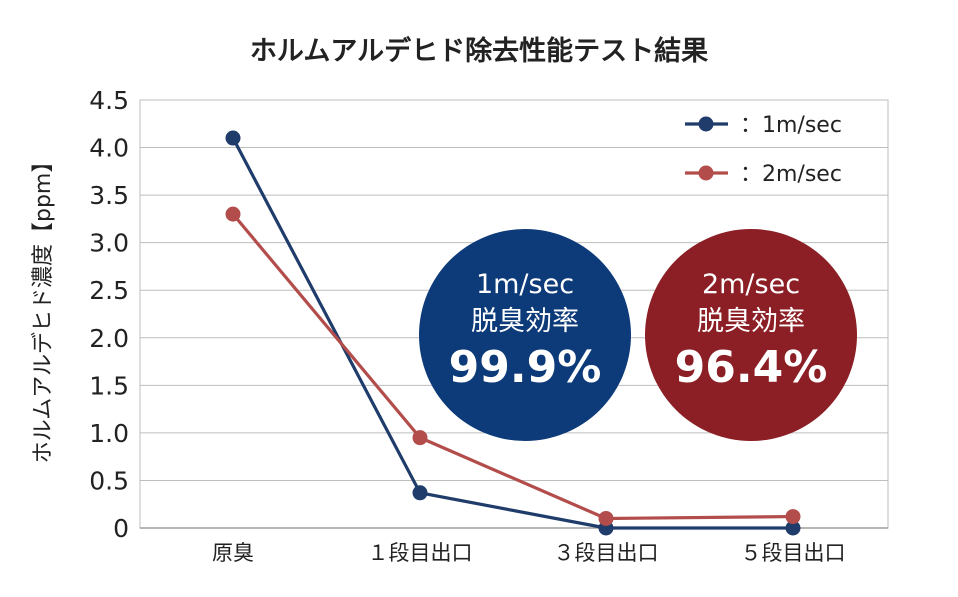 This screenshot has width=958, height=597. What do you see at coordinates (420, 553) in the screenshot?
I see `x-tick-label: １段目出口` at bounding box center [420, 553].